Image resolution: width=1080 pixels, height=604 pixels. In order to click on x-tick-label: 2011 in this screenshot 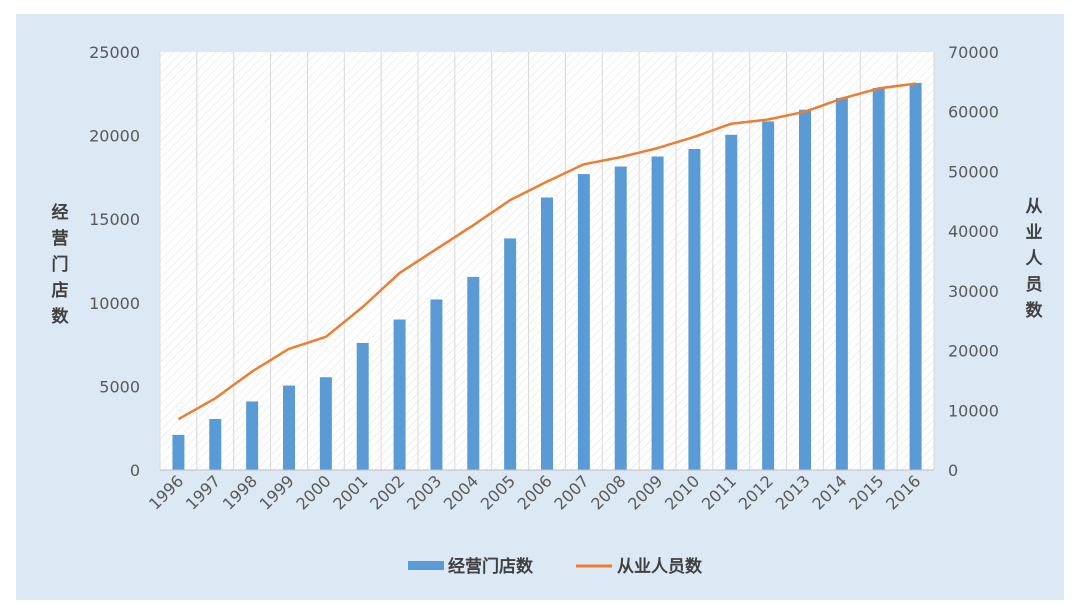, I will do `click(719, 492)`.